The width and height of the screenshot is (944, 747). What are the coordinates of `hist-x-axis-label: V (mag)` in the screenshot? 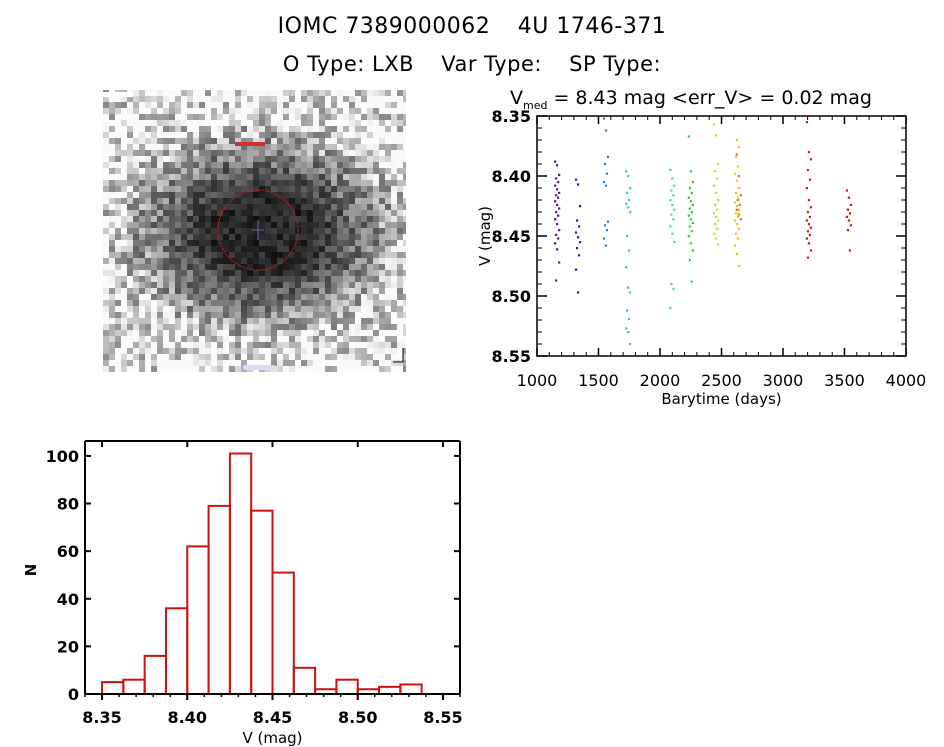 It's located at (272, 738).